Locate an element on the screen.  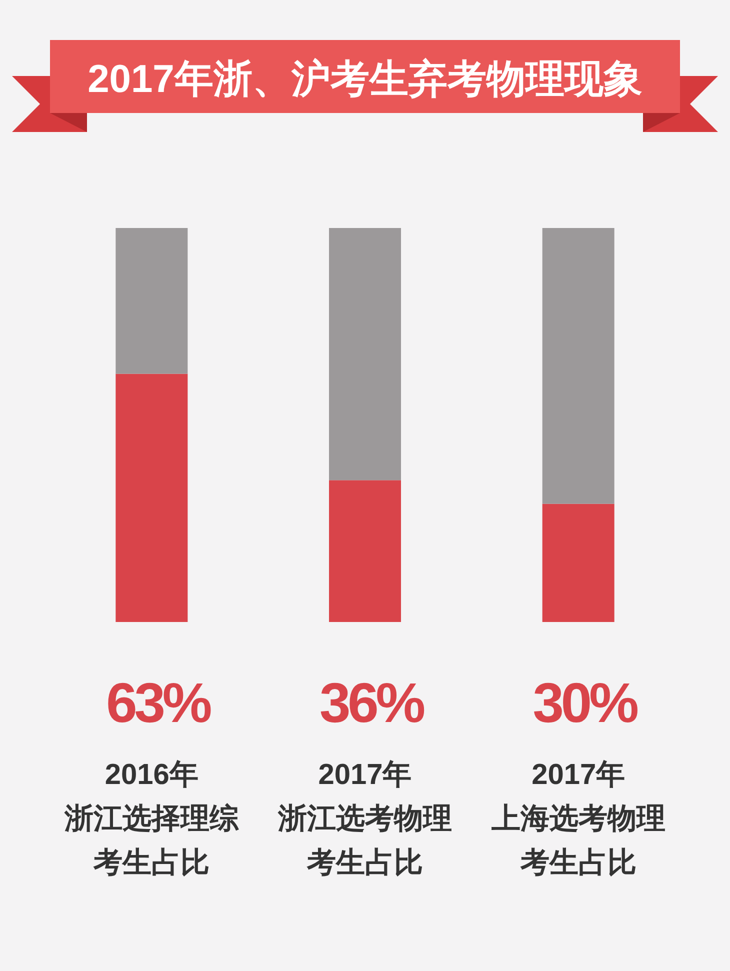
data-label: 63% is located at coordinates (159, 702).